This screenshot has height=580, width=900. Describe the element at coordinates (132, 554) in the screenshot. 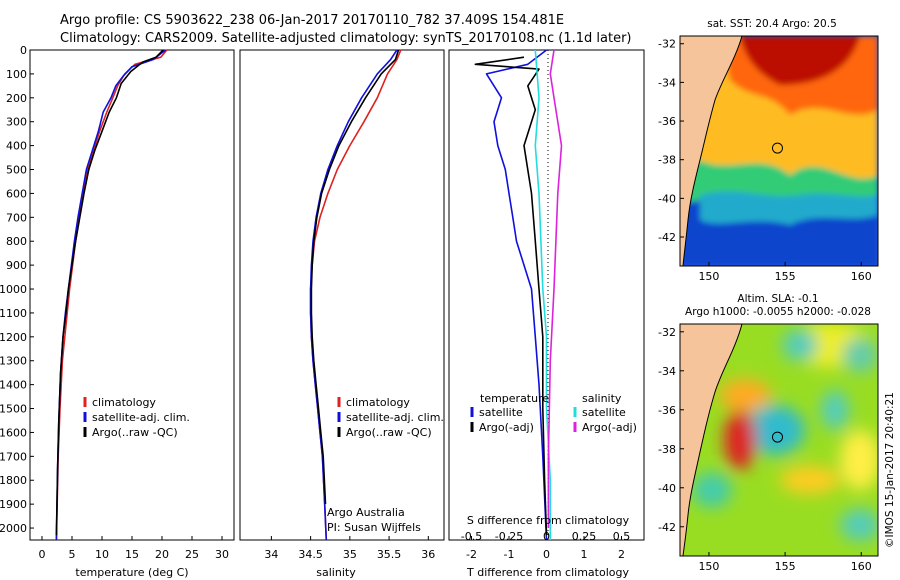

I see `x-tick-label: 15` at that location.